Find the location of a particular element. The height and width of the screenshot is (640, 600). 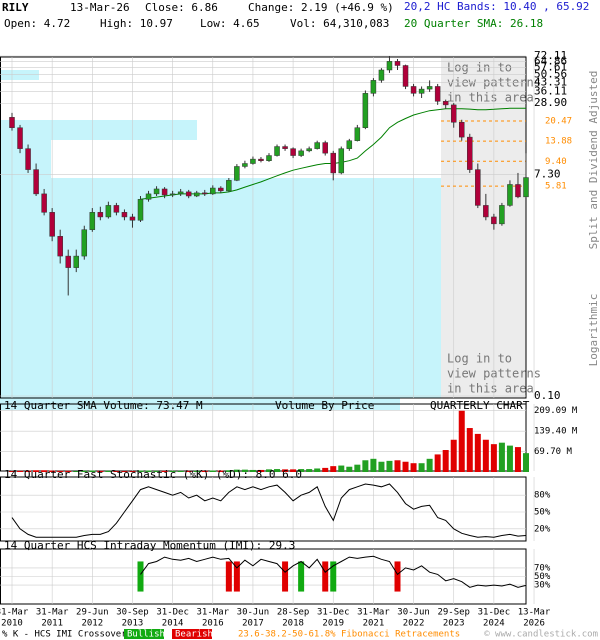

x-tick-label: 2017 is located at coordinates (253, 624).